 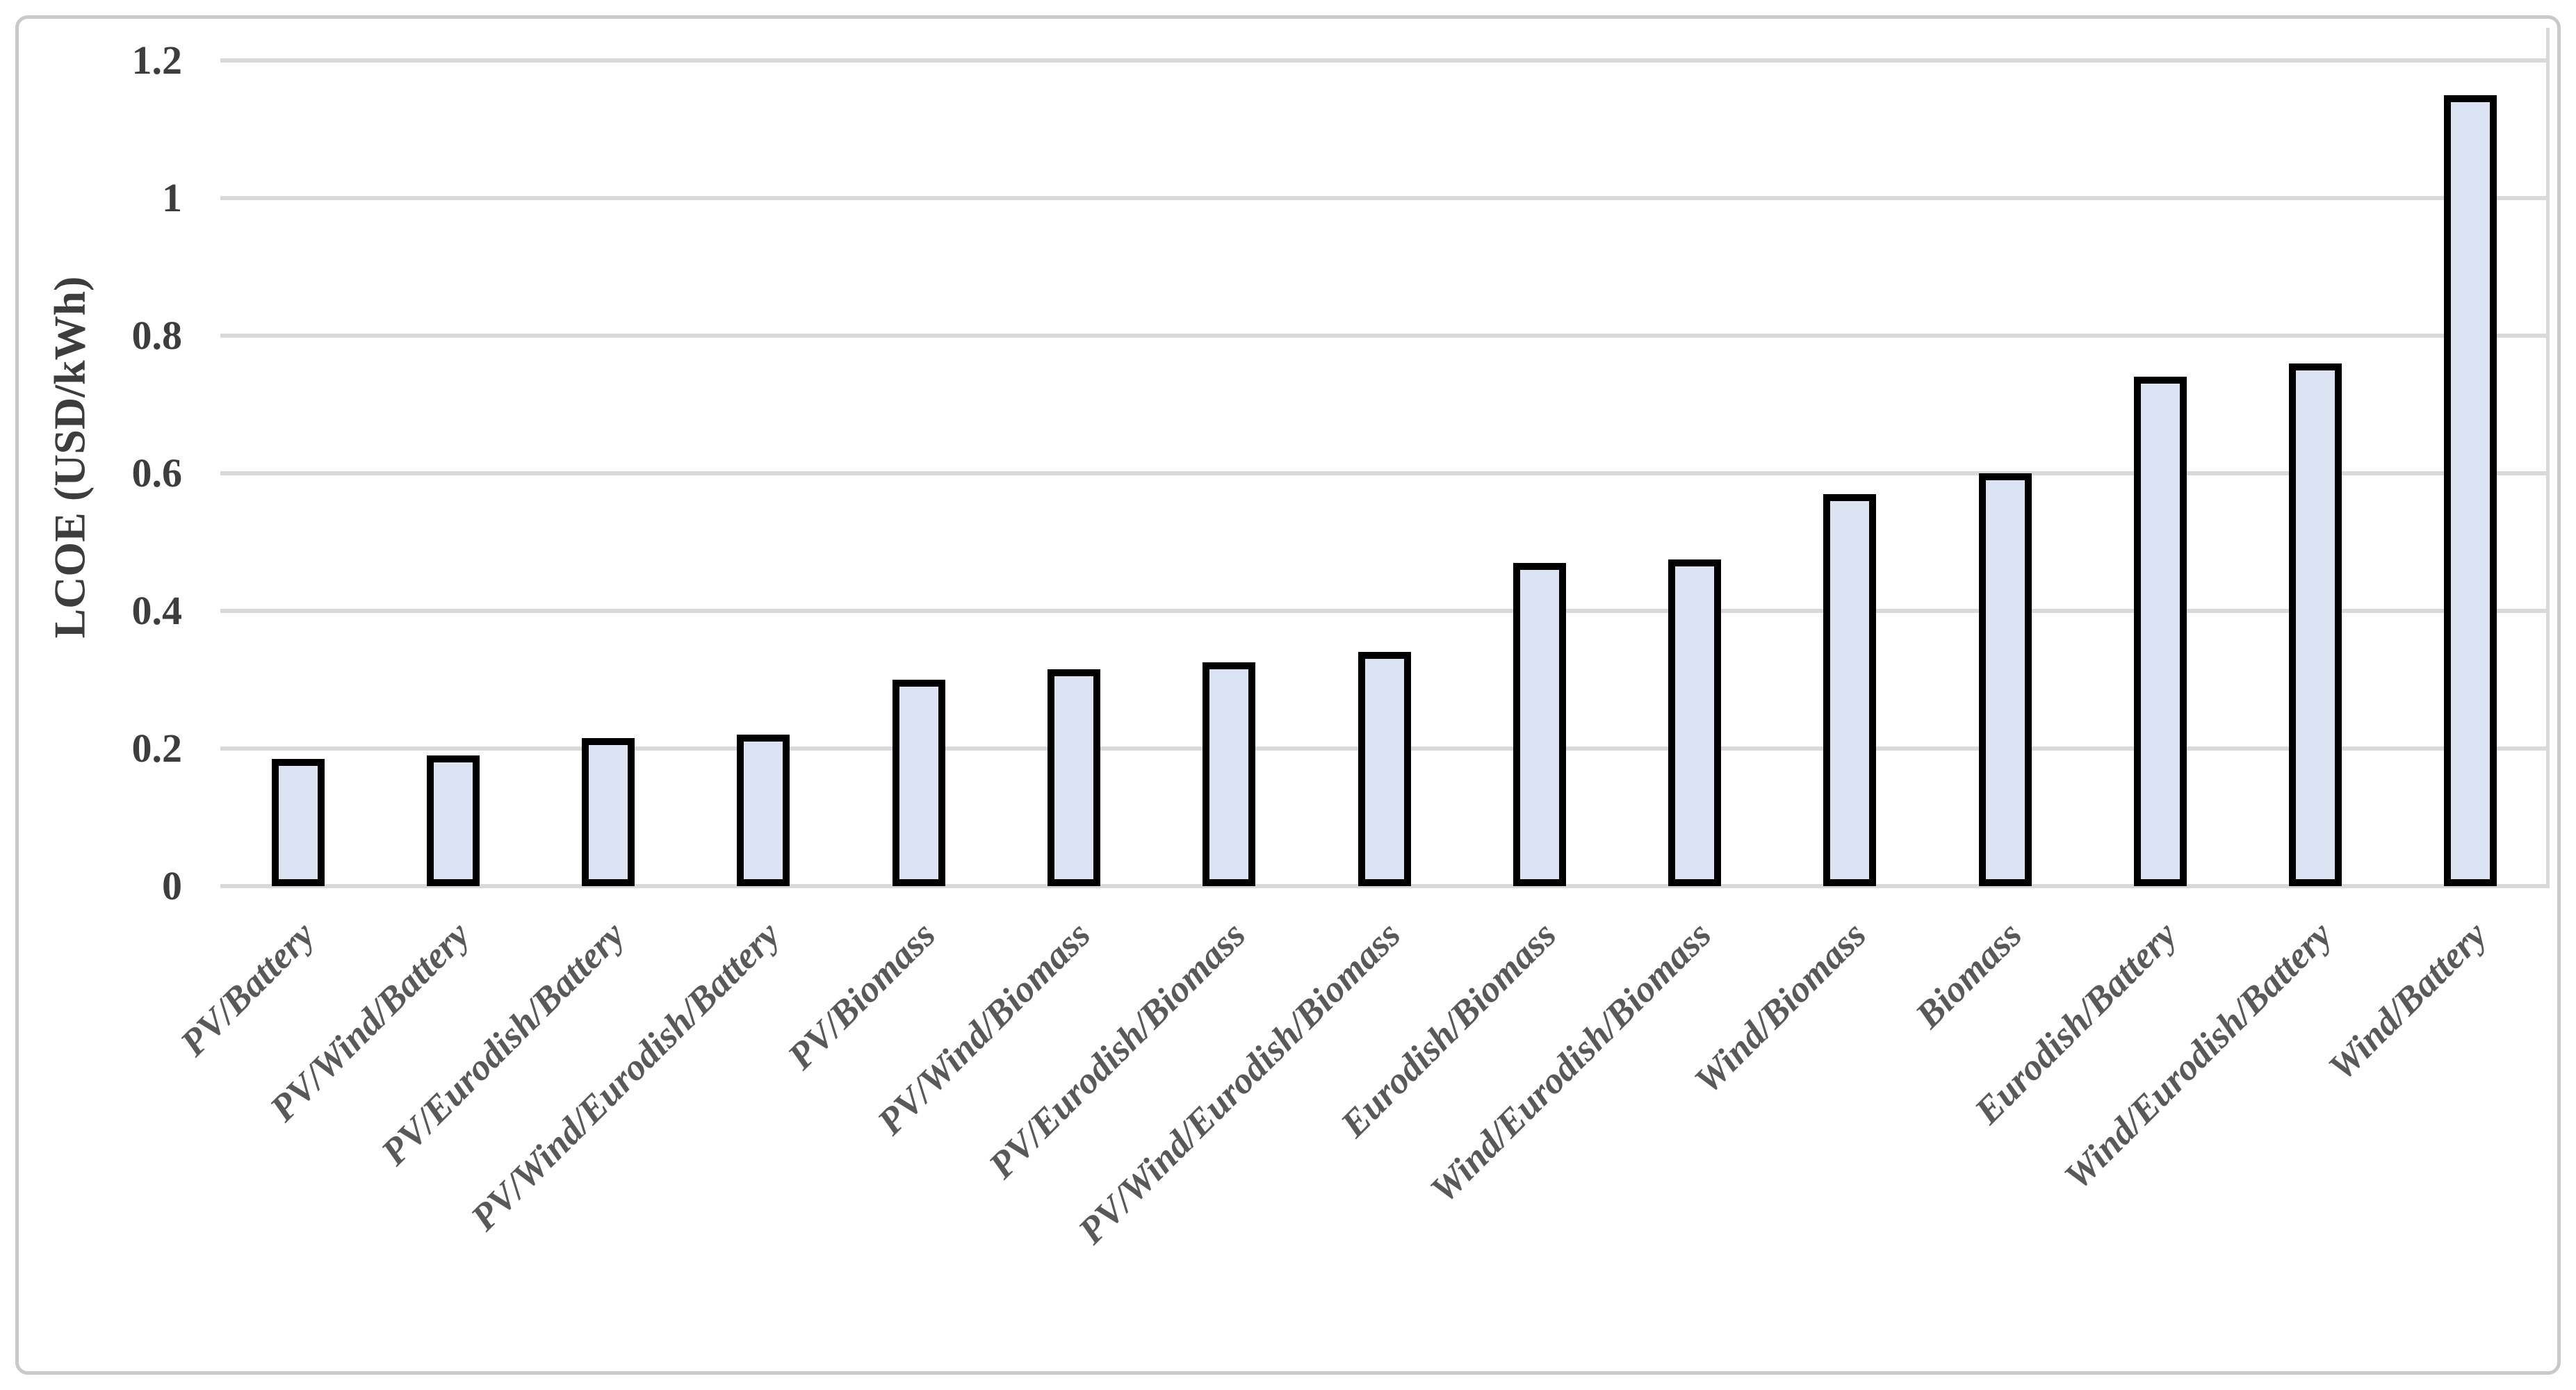 I want to click on category-label-PV/Wind/Eurodish/Biomass: PV/Wind/Eurodish/Biomass, so click(x=1239, y=1082).